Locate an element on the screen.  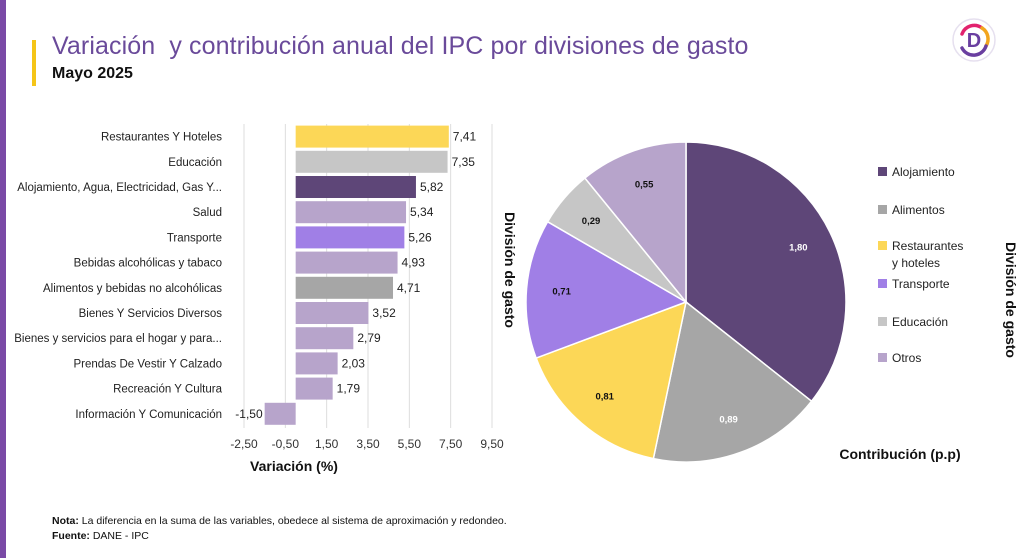
pie-data-label: 1,80 is located at coordinates (798, 248).